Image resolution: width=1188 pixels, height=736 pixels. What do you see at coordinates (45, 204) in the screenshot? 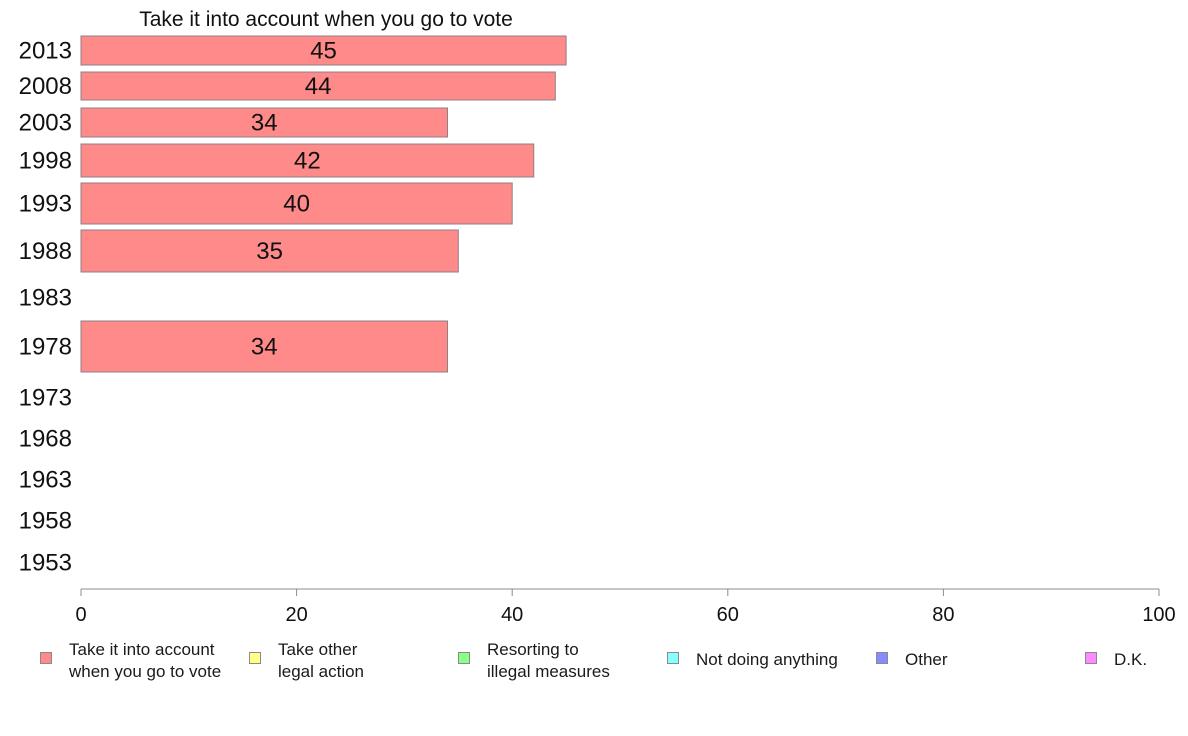
I see `category-label: 1993` at bounding box center [45, 204].